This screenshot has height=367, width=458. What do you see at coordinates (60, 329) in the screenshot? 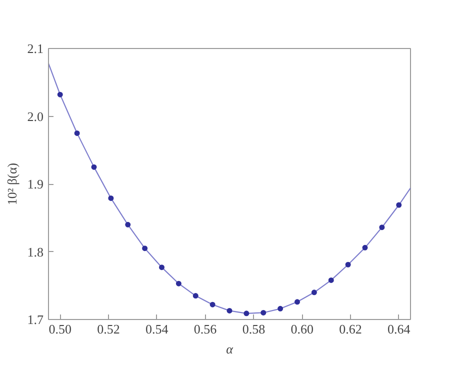
I see `x-tick-label: 0.50` at bounding box center [60, 329].